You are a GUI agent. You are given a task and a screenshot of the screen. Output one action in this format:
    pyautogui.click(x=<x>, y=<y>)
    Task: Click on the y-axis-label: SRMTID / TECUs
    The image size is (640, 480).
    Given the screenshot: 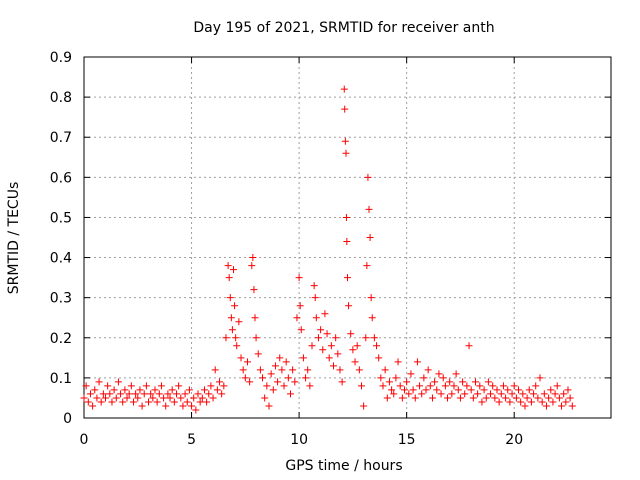 What is the action you would take?
    pyautogui.click(x=14, y=238)
    